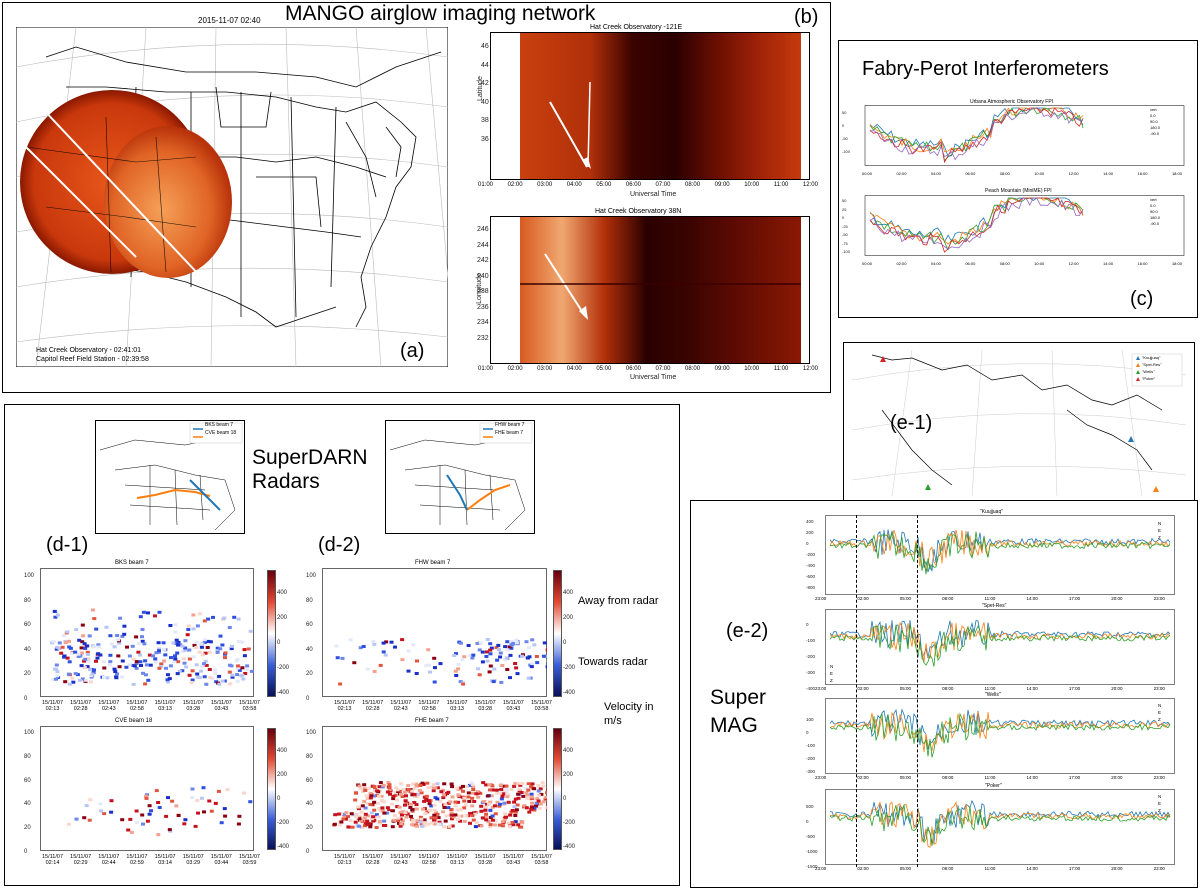 The height and width of the screenshot is (891, 1200). What do you see at coordinates (976, 223) in the screenshot?
I see `fpi-trace` at bounding box center [976, 223].